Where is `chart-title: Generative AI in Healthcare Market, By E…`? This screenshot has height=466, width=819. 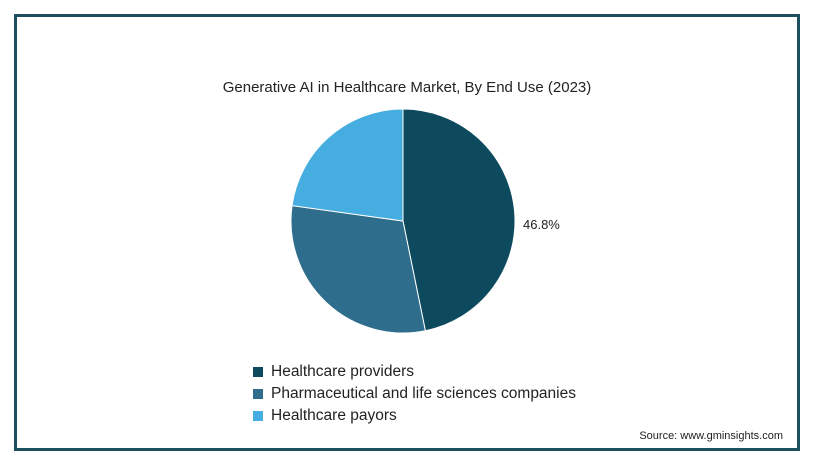
chart-title: Generative AI in Healthcare Market, By E… is located at coordinates (407, 87).